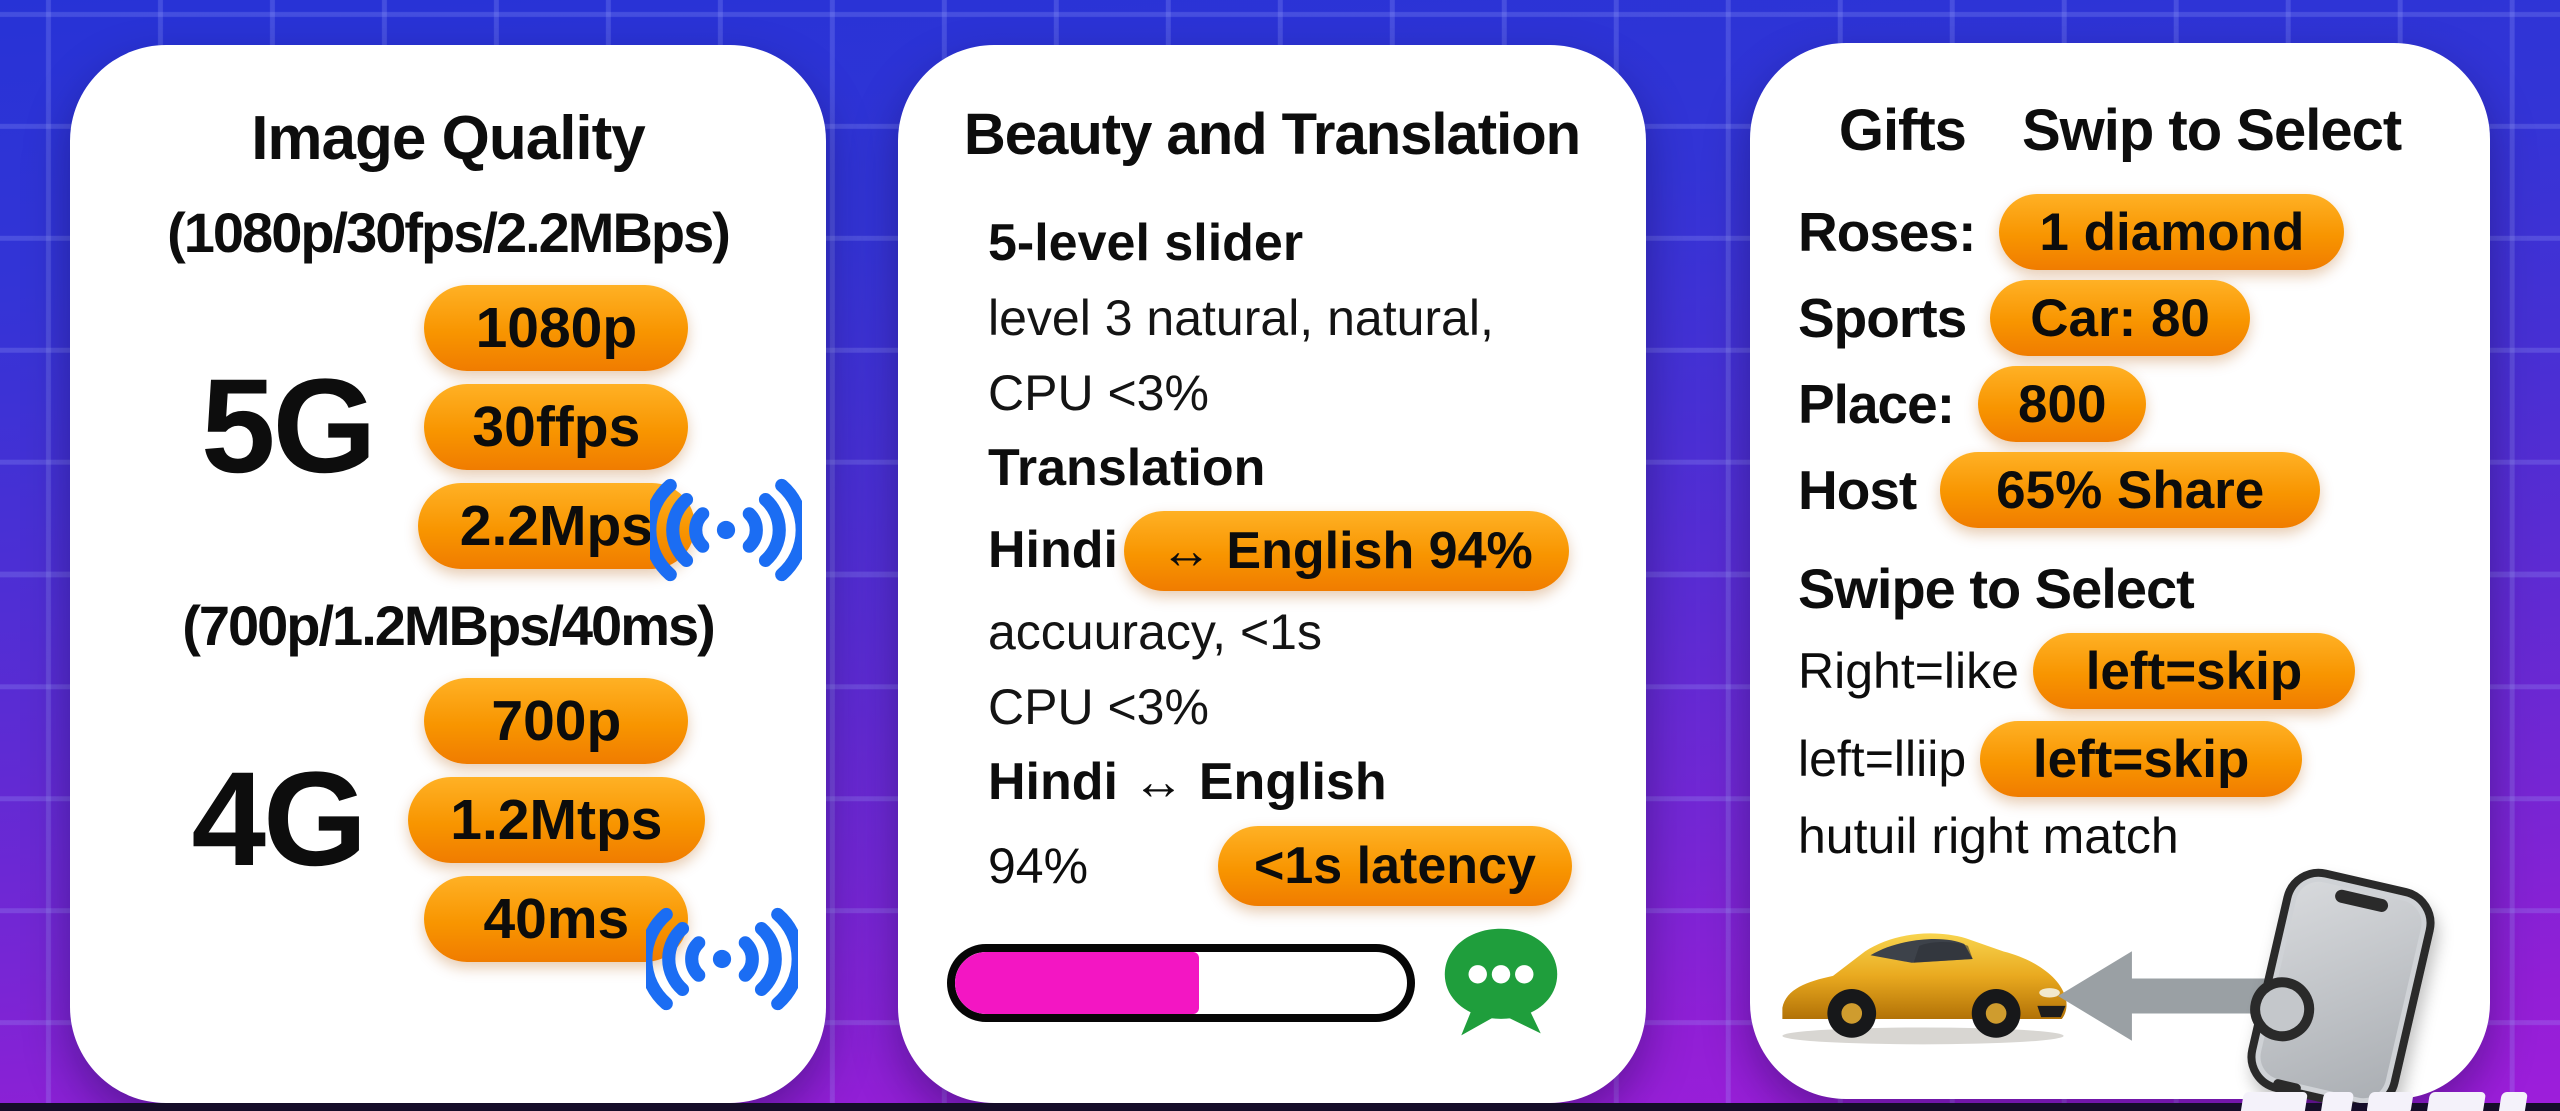  Describe the element at coordinates (2361, 901) in the screenshot. I see `phone-notch` at that location.